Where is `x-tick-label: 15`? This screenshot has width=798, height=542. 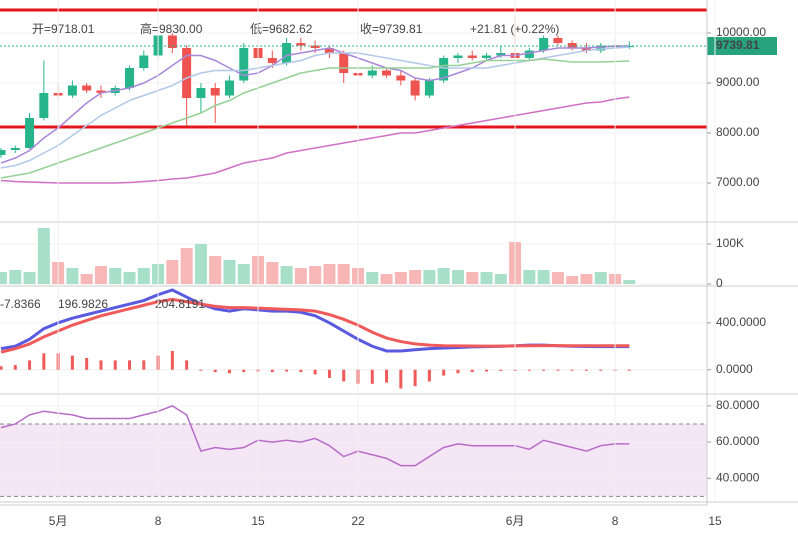
x-tick-label: 15 is located at coordinates (715, 521).